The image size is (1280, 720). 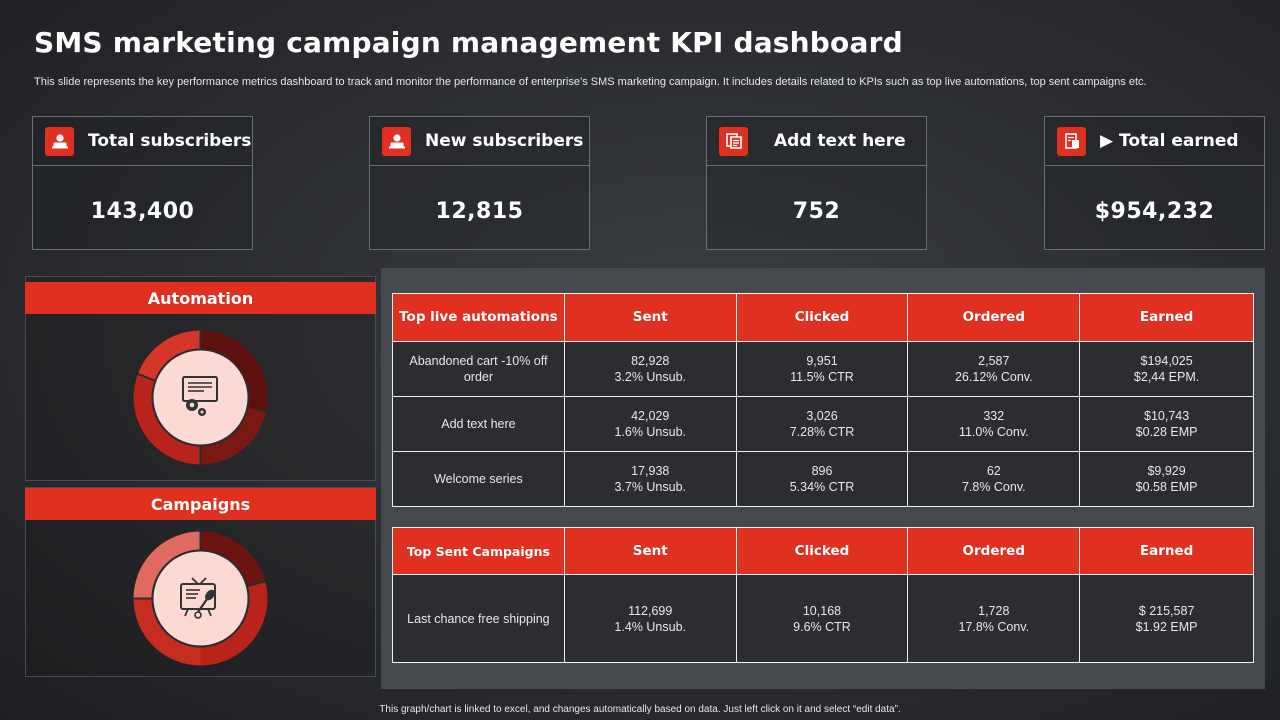 I want to click on kpi-card-total-earned: ▶ Total earned $954,232, so click(x=1154, y=183).